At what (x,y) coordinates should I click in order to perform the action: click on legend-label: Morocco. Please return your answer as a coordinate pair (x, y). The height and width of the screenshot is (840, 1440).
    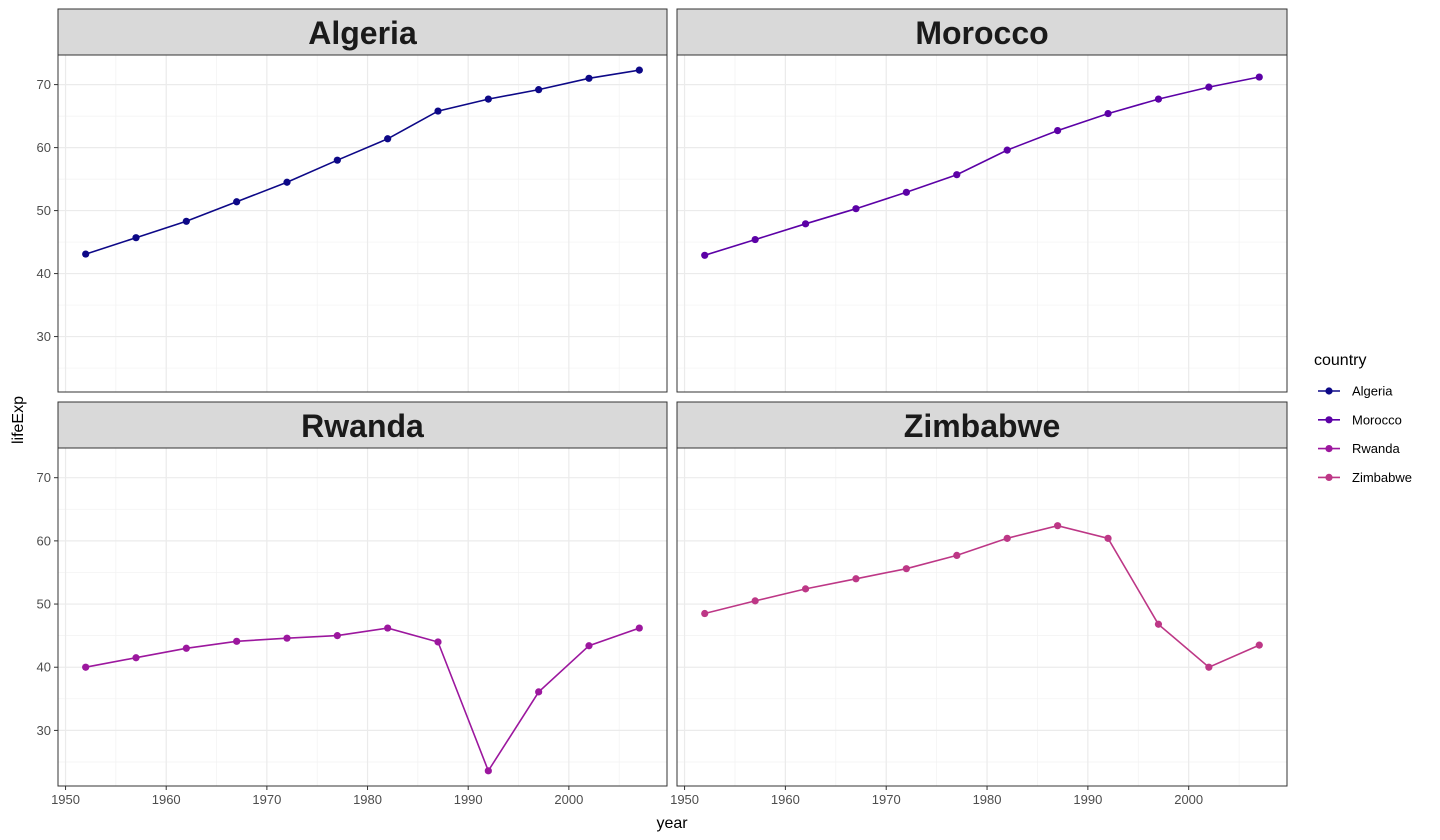
    Looking at the image, I should click on (1377, 419).